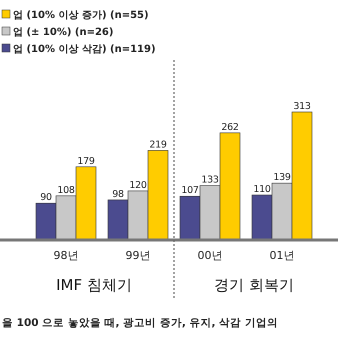  What do you see at coordinates (210, 255) in the screenshot?
I see `x-tick-label: 00년` at bounding box center [210, 255].